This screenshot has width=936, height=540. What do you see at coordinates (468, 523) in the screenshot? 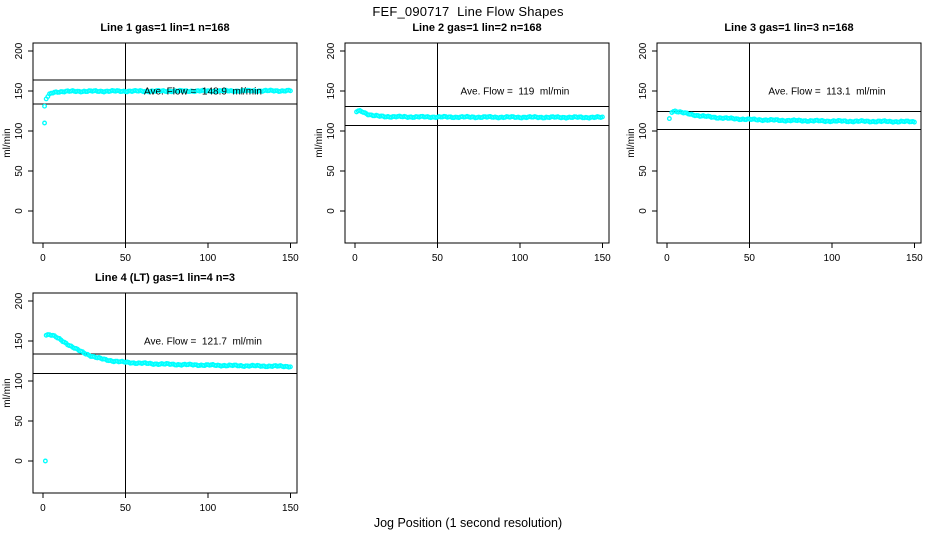
I see `x-axis-label: Jog Position (1 second resolution)` at bounding box center [468, 523].